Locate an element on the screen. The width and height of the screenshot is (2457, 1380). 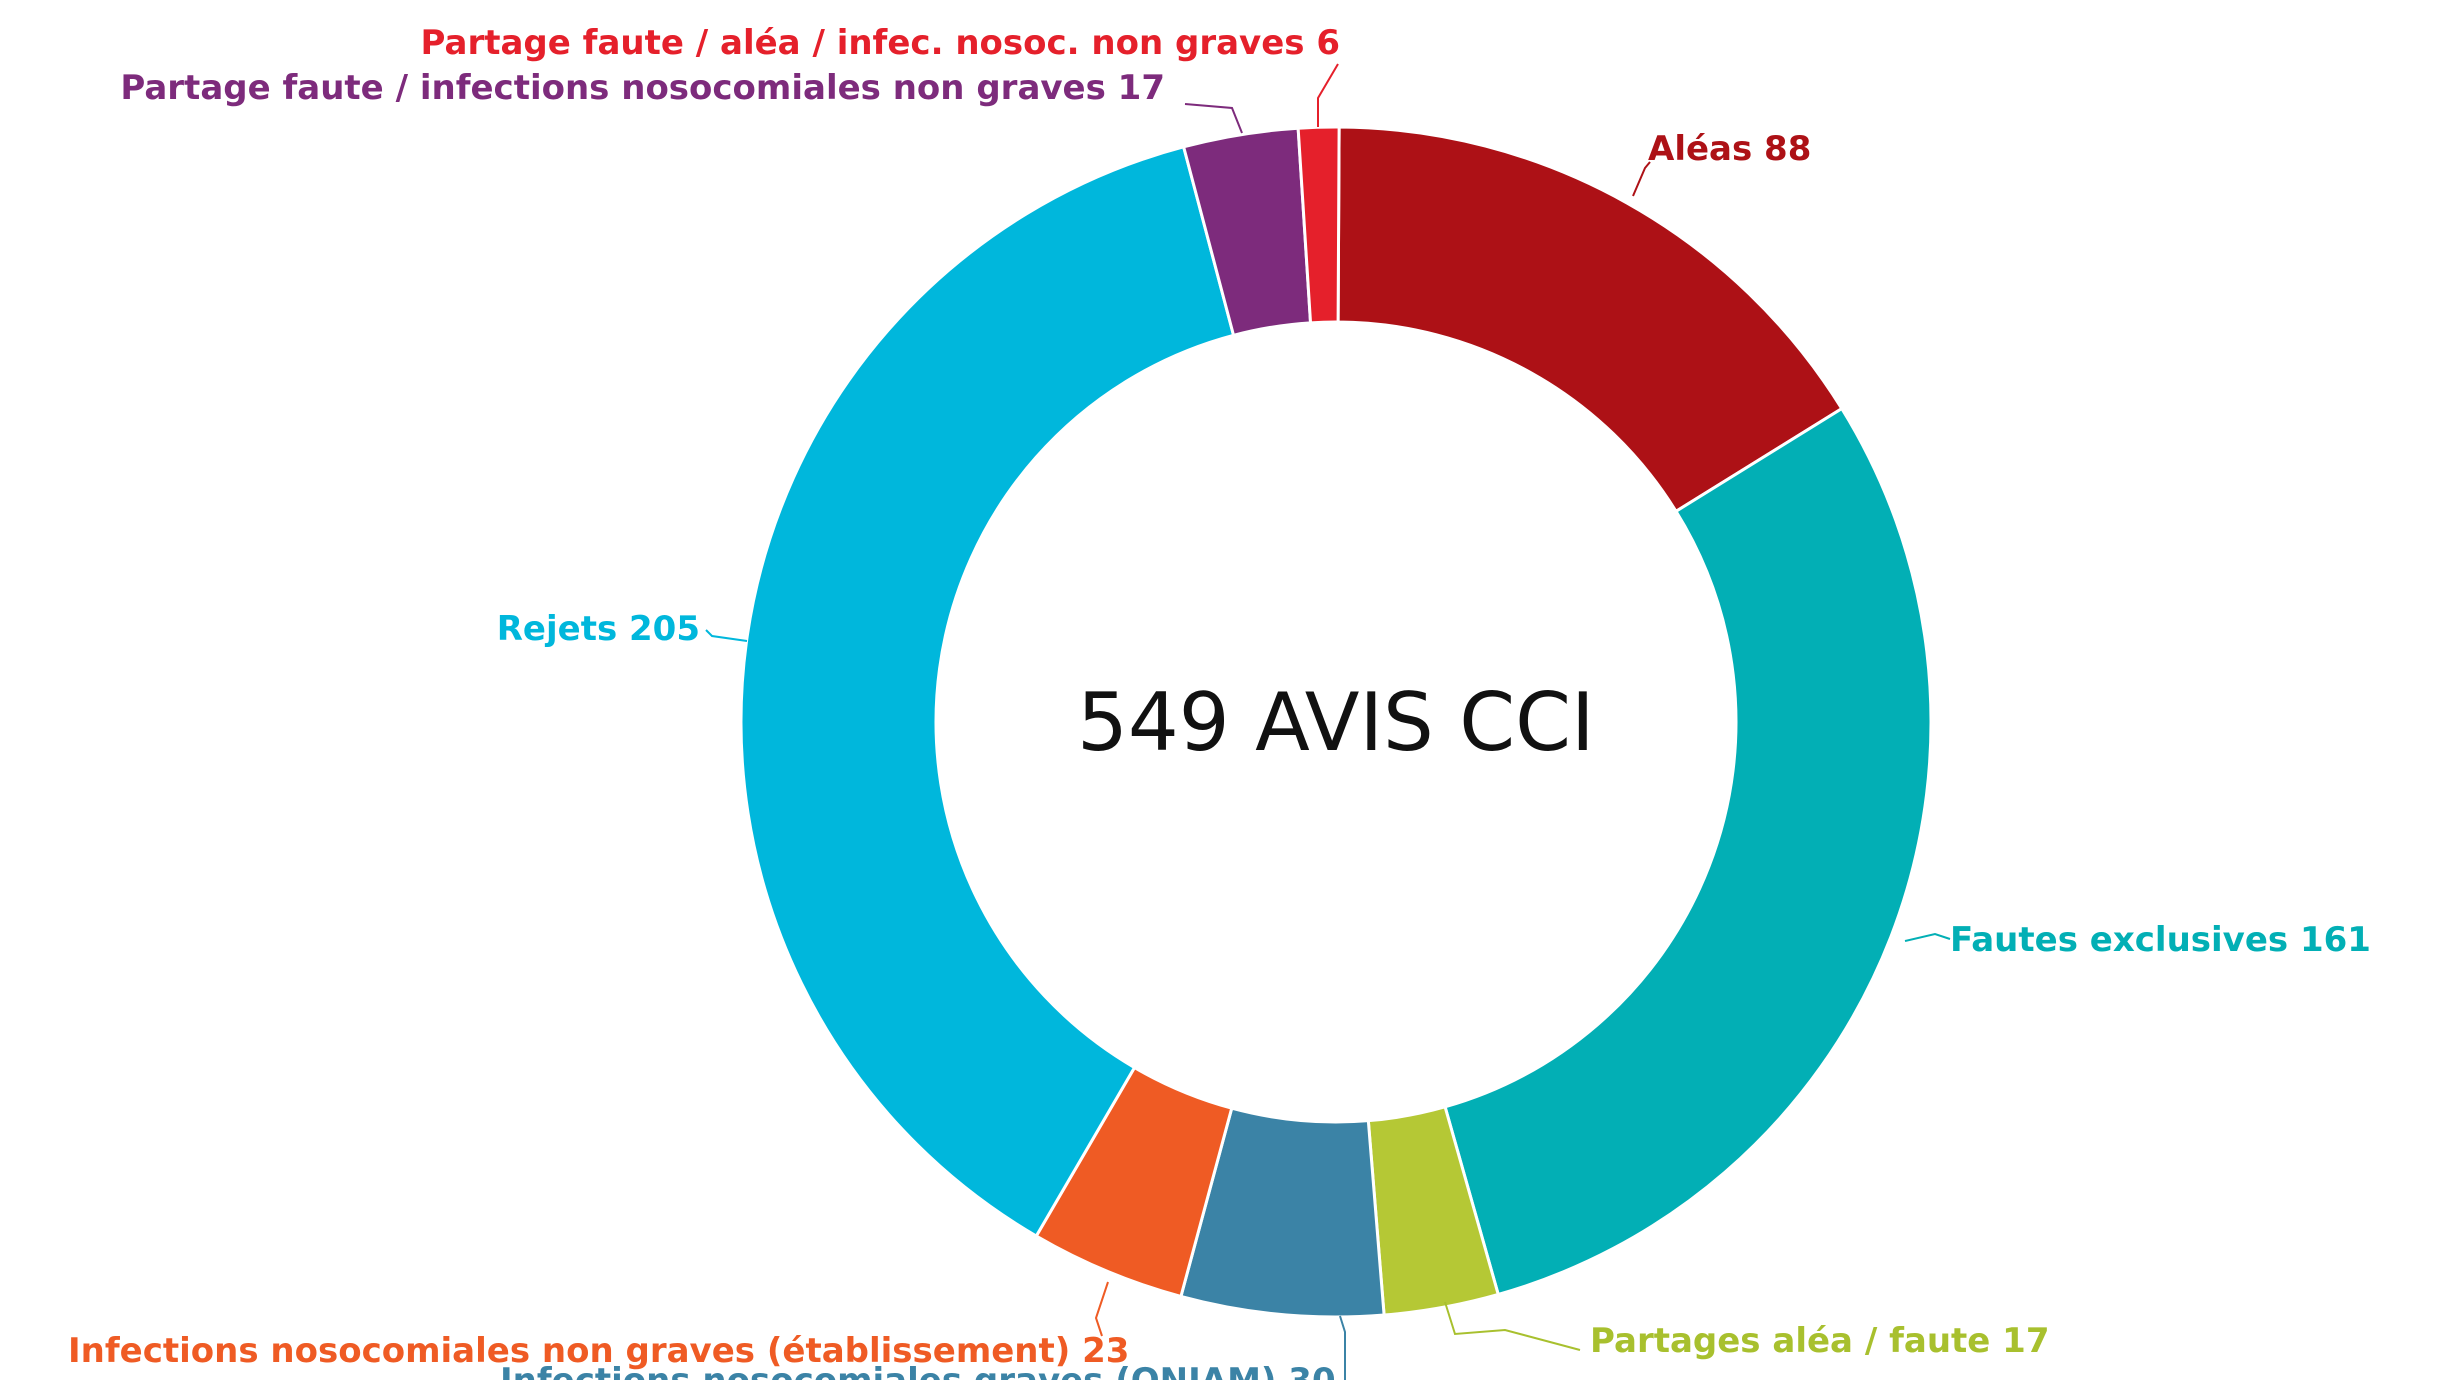
slice-label: Partages aléa / faute 17 is located at coordinates (1819, 1341).